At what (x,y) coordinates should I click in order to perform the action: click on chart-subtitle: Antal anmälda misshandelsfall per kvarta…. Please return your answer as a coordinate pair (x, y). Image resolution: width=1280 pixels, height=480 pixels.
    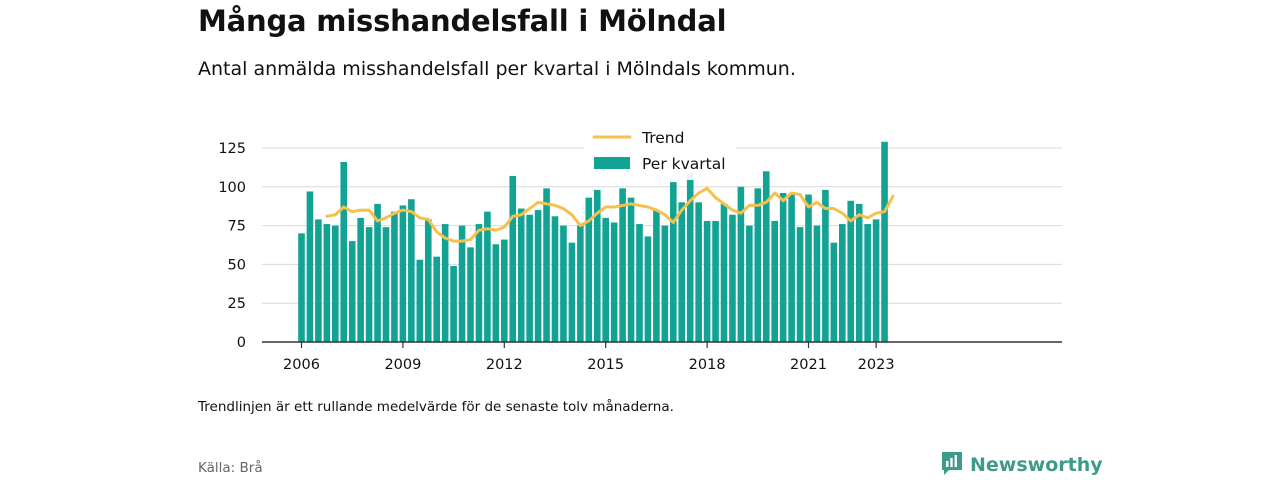
    Looking at the image, I should click on (497, 69).